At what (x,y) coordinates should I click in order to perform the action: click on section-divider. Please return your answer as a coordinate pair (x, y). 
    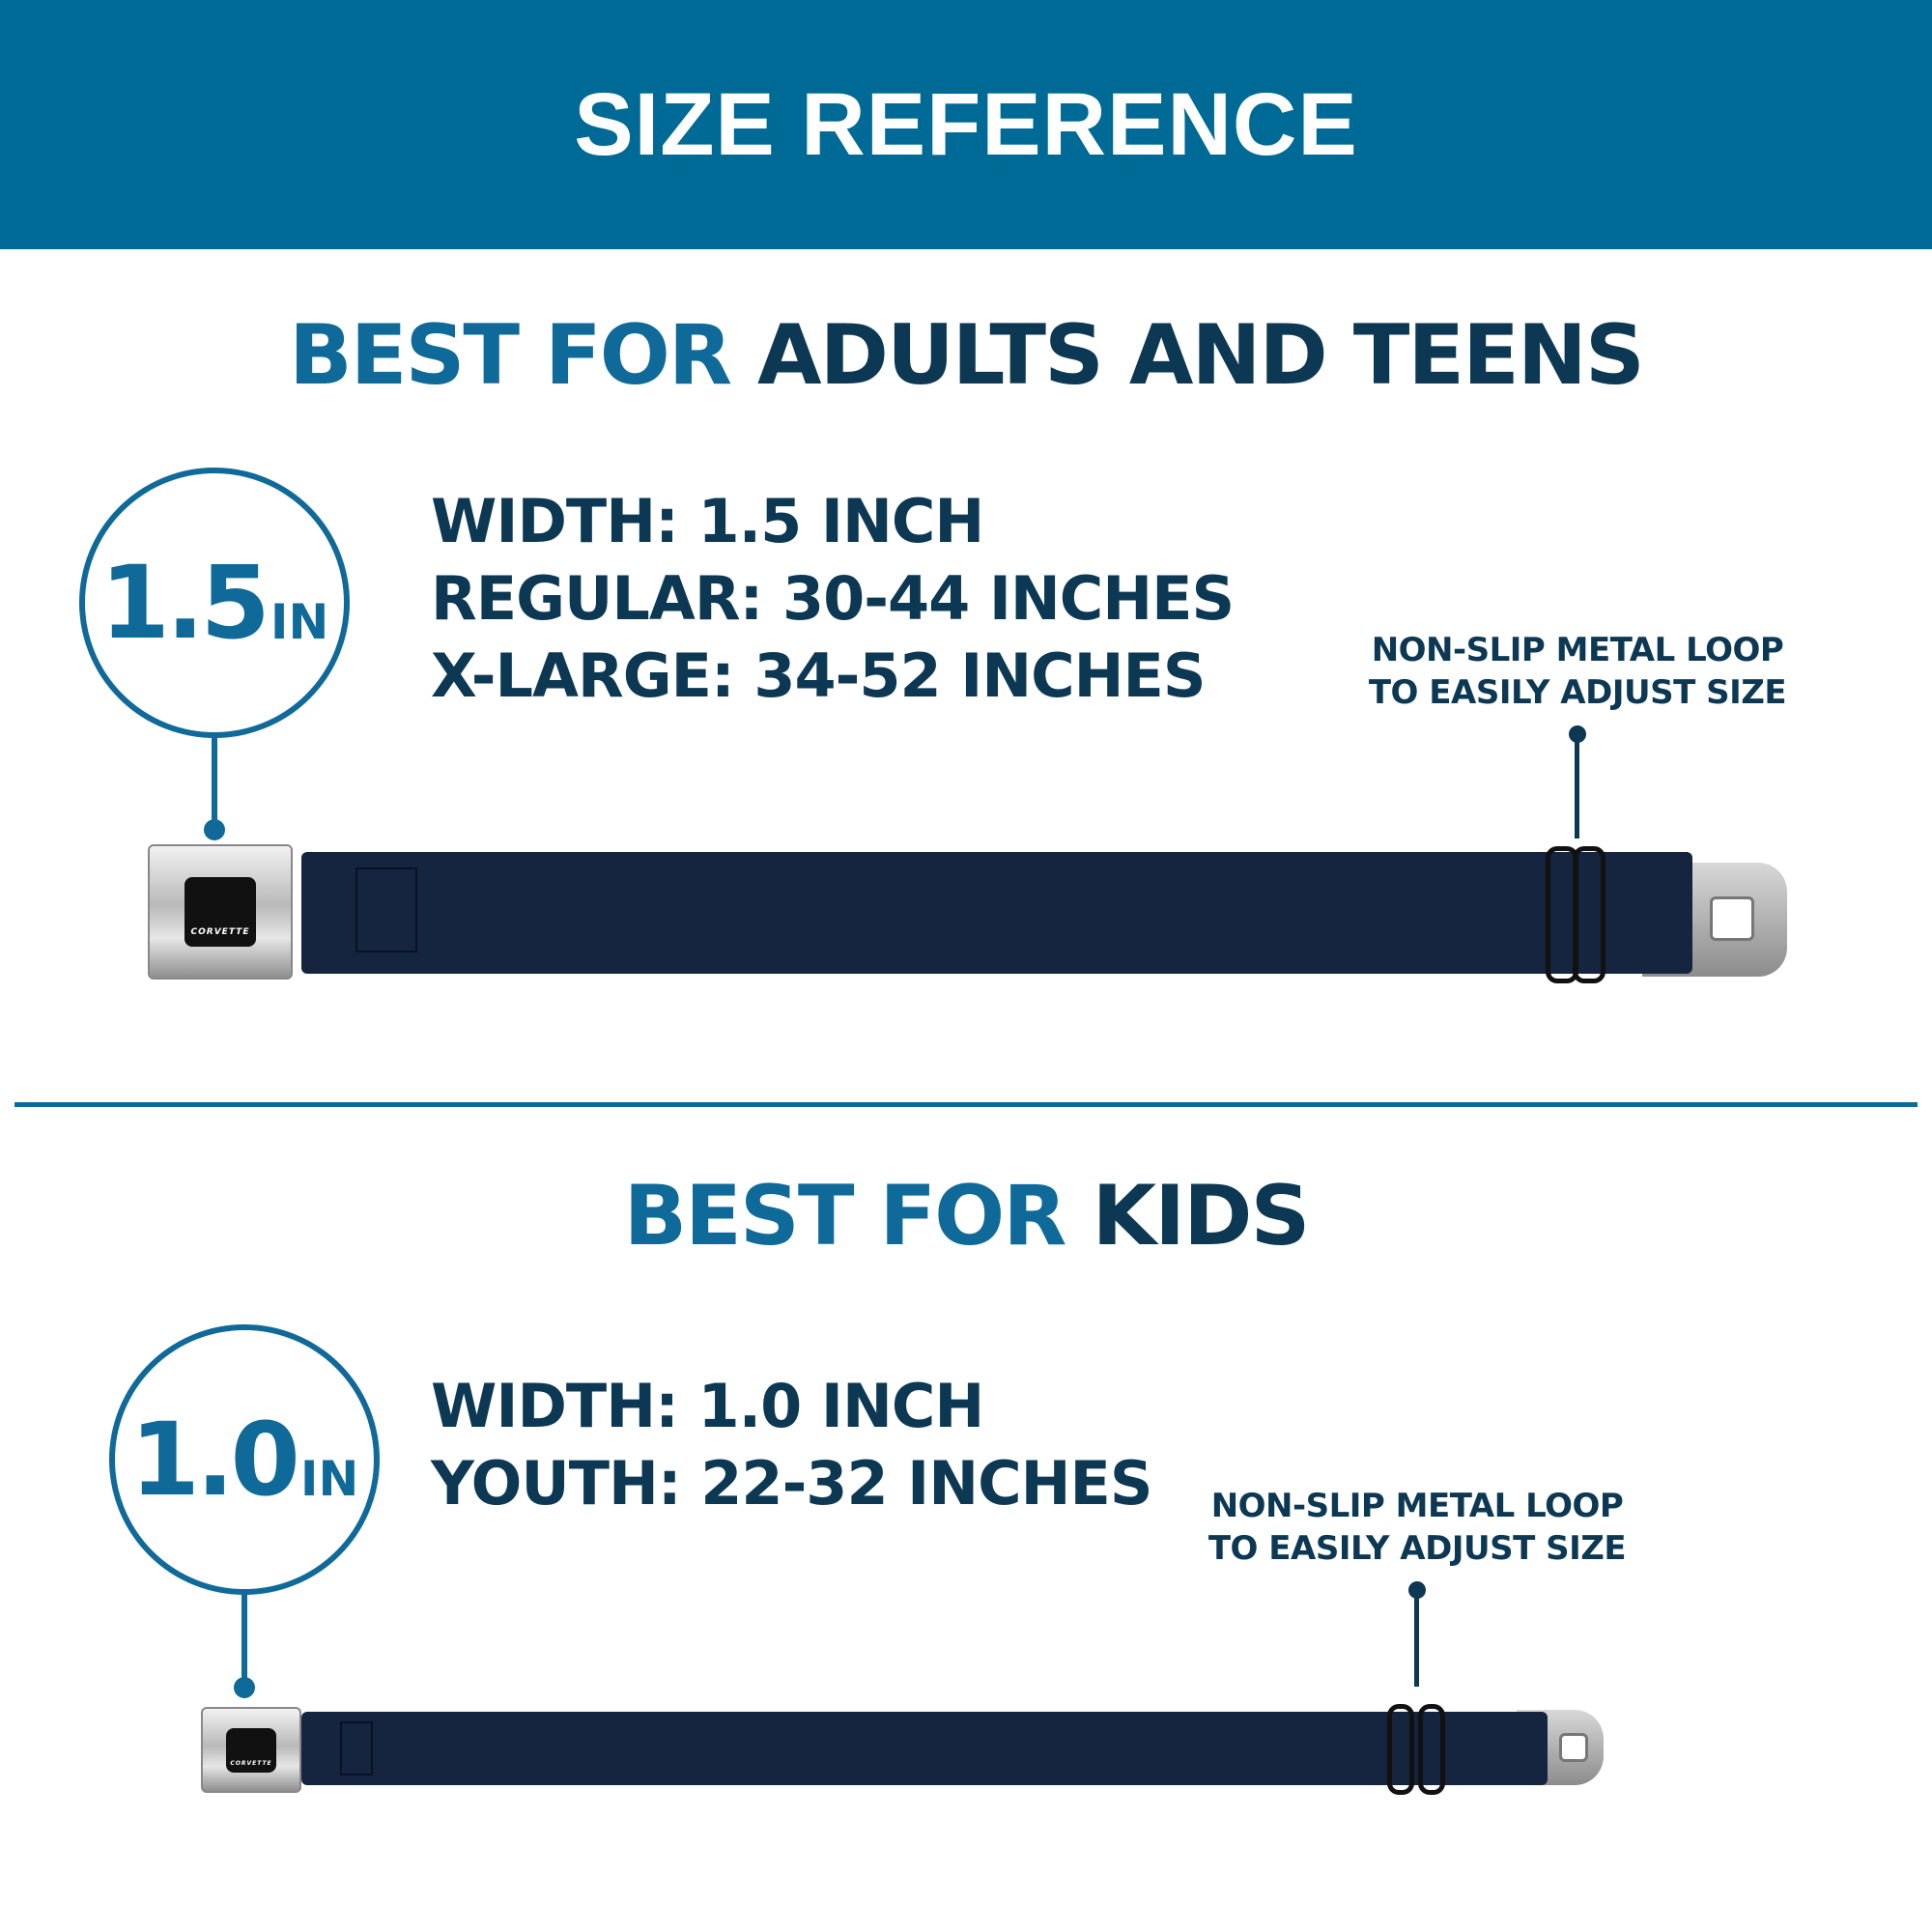
    Looking at the image, I should click on (966, 1104).